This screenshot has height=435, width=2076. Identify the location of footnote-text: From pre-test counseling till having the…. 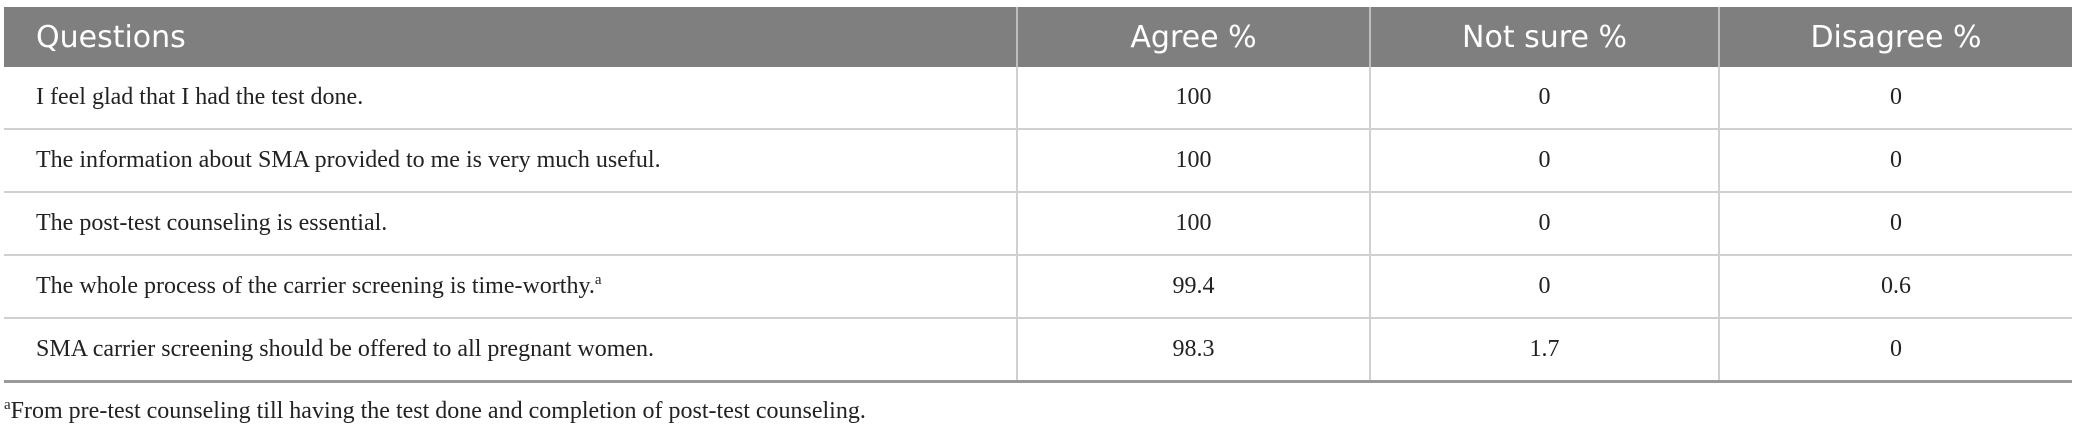
(438, 411).